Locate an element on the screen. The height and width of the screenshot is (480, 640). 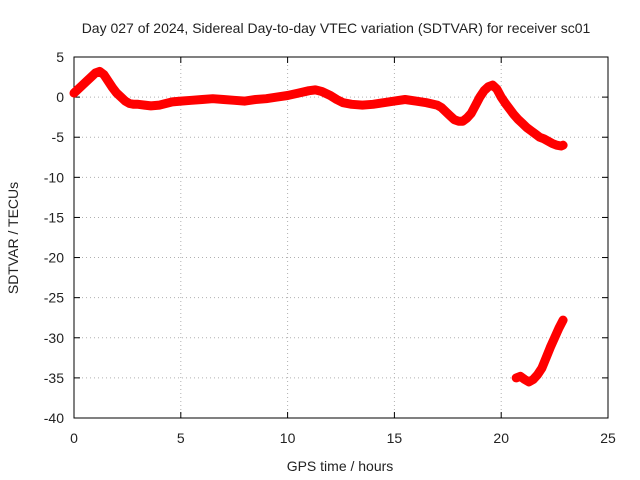
track-1-band is located at coordinates (318, 108).